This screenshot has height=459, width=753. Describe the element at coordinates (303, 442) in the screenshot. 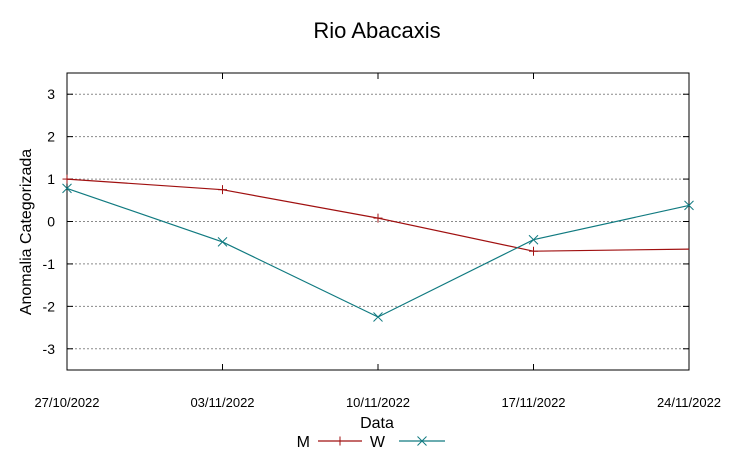

I see `legend-label-M: M` at that location.